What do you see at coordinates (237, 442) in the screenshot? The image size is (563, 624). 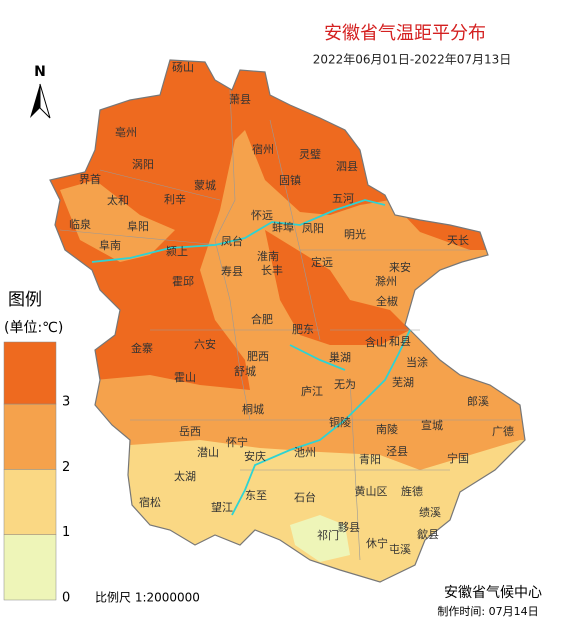 I see `place-label: 怀宁` at bounding box center [237, 442].